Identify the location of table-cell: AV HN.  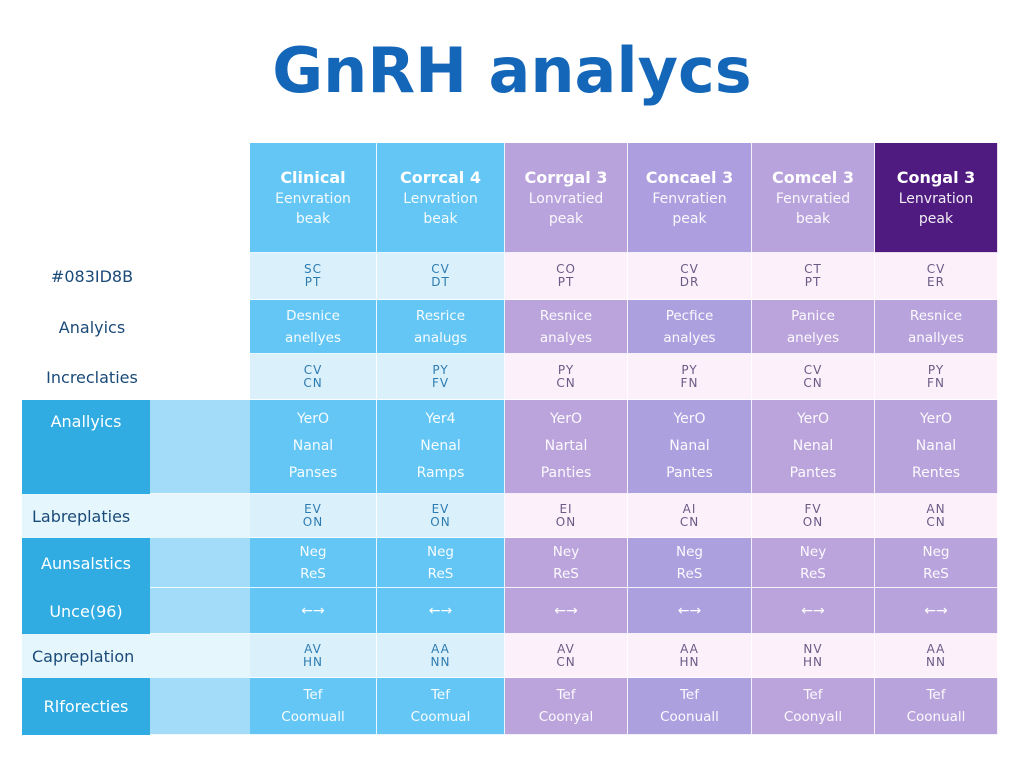
(313, 656).